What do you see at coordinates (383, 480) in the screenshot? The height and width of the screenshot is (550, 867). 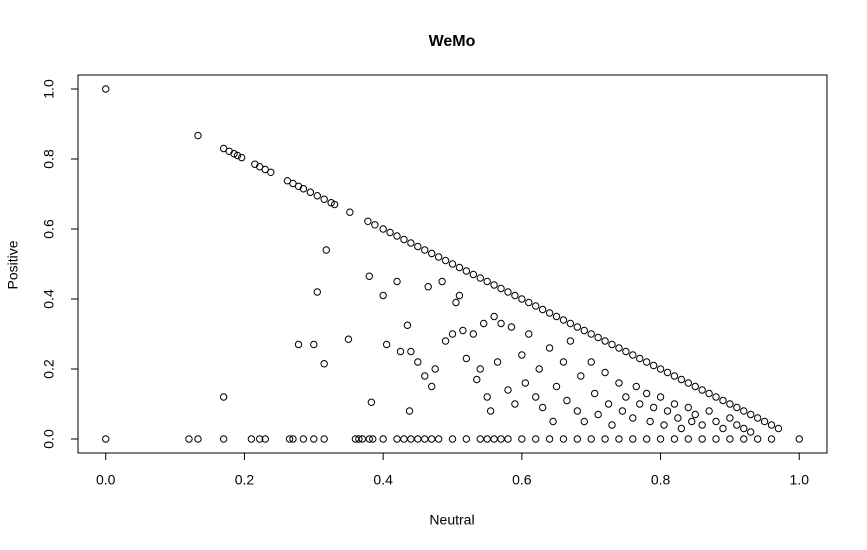 I see `x-tick-label: 0.4` at bounding box center [383, 480].